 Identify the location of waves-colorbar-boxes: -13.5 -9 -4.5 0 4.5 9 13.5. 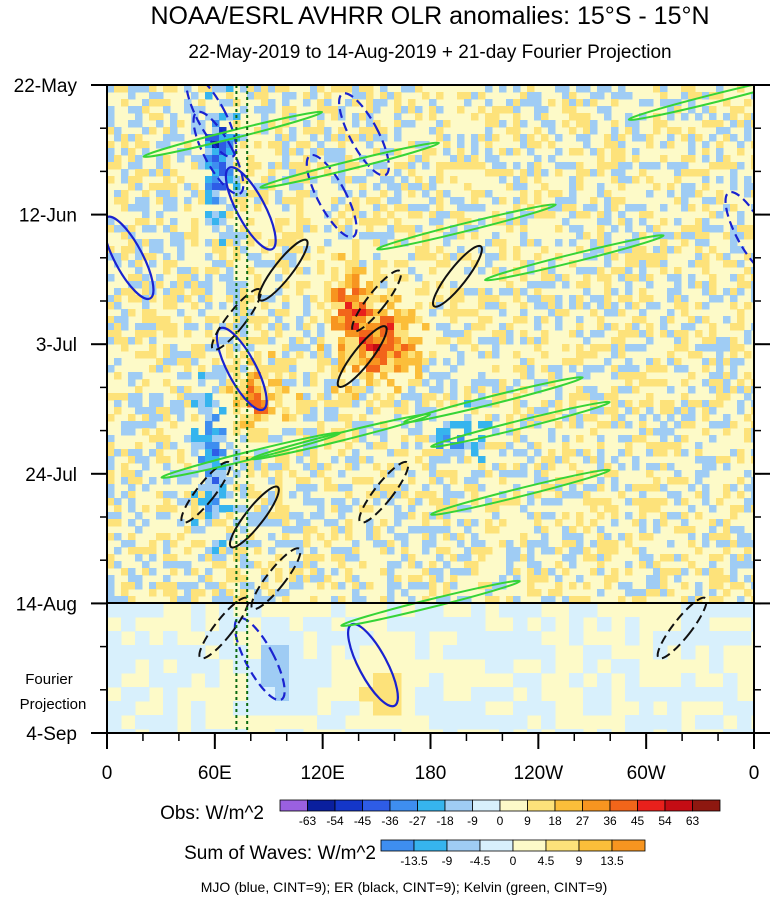
(513, 853).